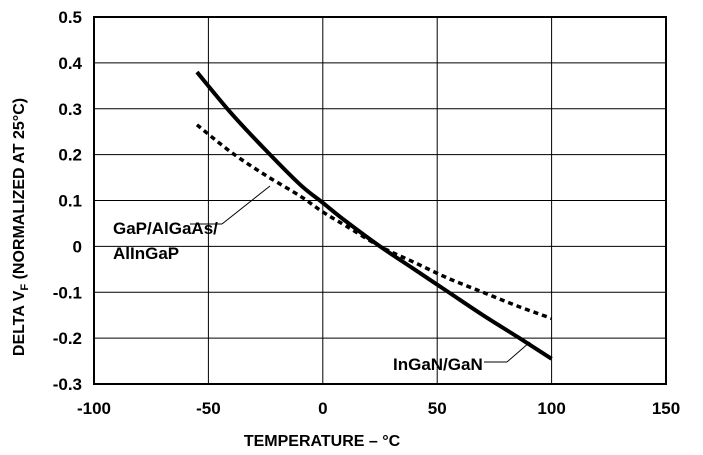 The image size is (703, 455). What do you see at coordinates (378, 408) in the screenshot?
I see `x-tick-labels: -100 -50 0 50 100 150` at bounding box center [378, 408].